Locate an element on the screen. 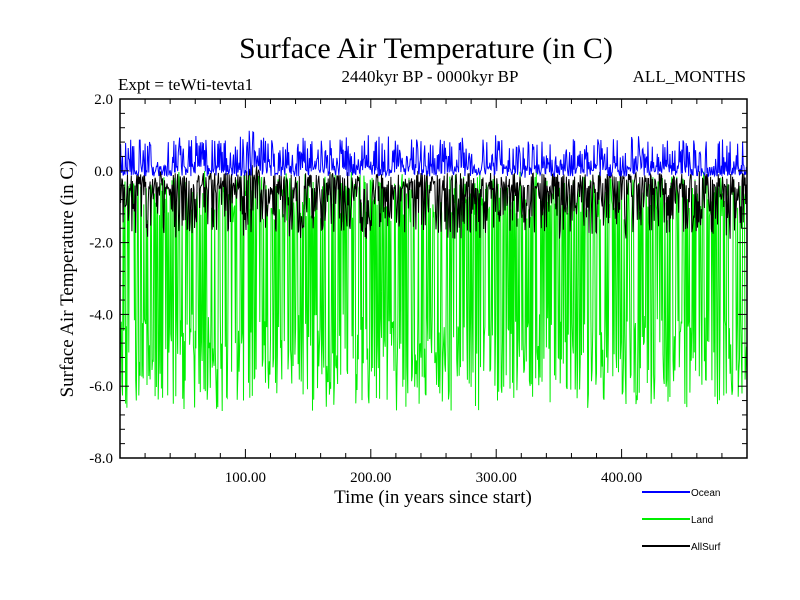  x-tick-label: 400.00 is located at coordinates (621, 478).